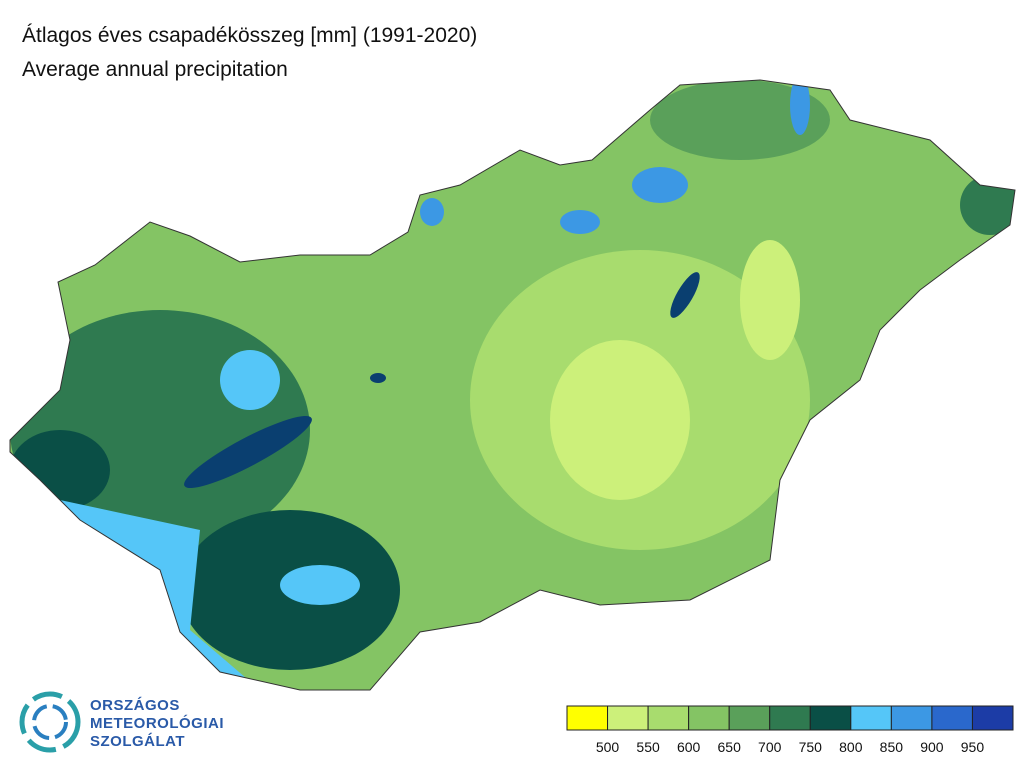 This screenshot has width=1036, height=777. Describe the element at coordinates (648, 747) in the screenshot. I see `legend-label: 550` at that location.